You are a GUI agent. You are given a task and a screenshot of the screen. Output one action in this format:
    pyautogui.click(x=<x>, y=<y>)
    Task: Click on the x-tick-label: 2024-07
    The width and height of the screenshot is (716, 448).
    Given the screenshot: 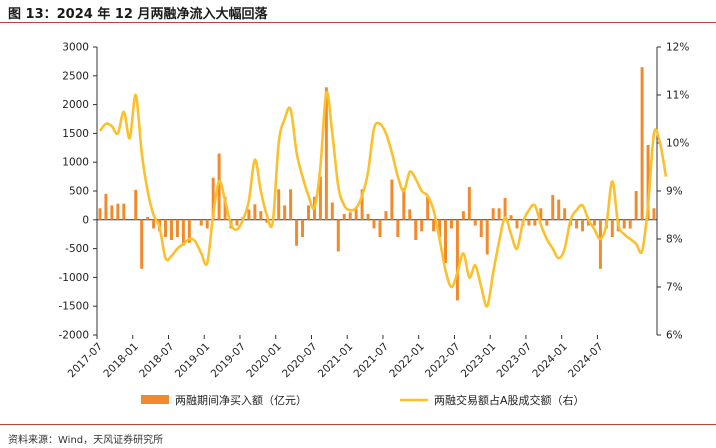 What is the action you would take?
    pyautogui.click(x=586, y=361)
    